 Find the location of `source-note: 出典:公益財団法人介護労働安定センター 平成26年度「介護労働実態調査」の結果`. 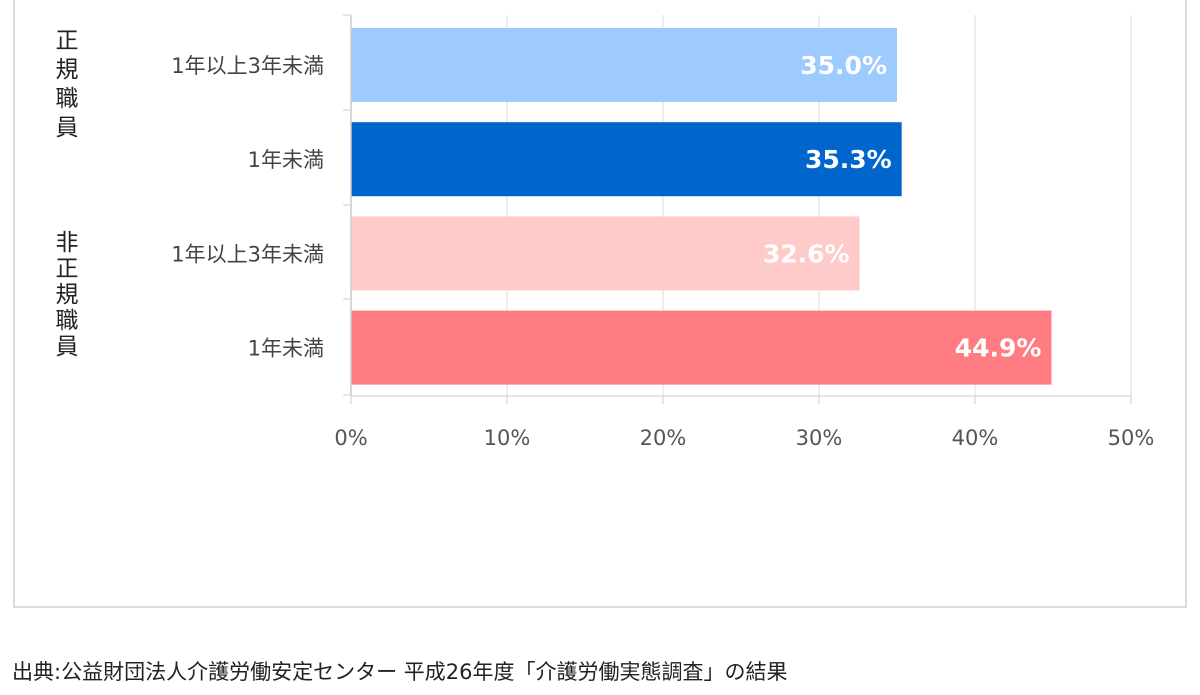

source-note: 出典:公益財団法人介護労働安定センター 平成26年度「介護労働実態調査」の結果 is located at coordinates (400, 672).